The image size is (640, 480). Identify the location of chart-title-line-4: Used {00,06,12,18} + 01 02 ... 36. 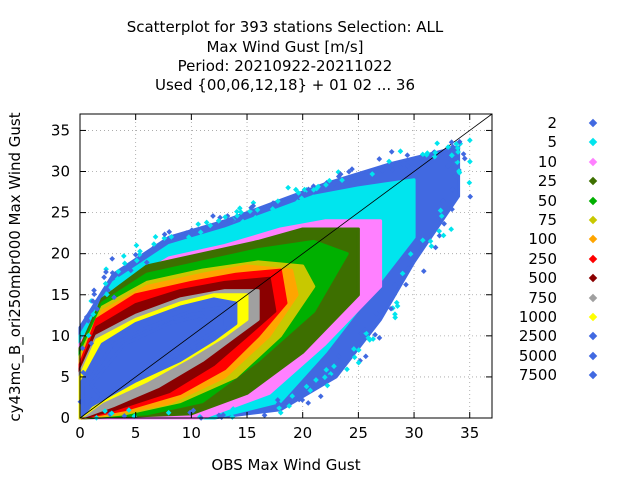
(285, 85).